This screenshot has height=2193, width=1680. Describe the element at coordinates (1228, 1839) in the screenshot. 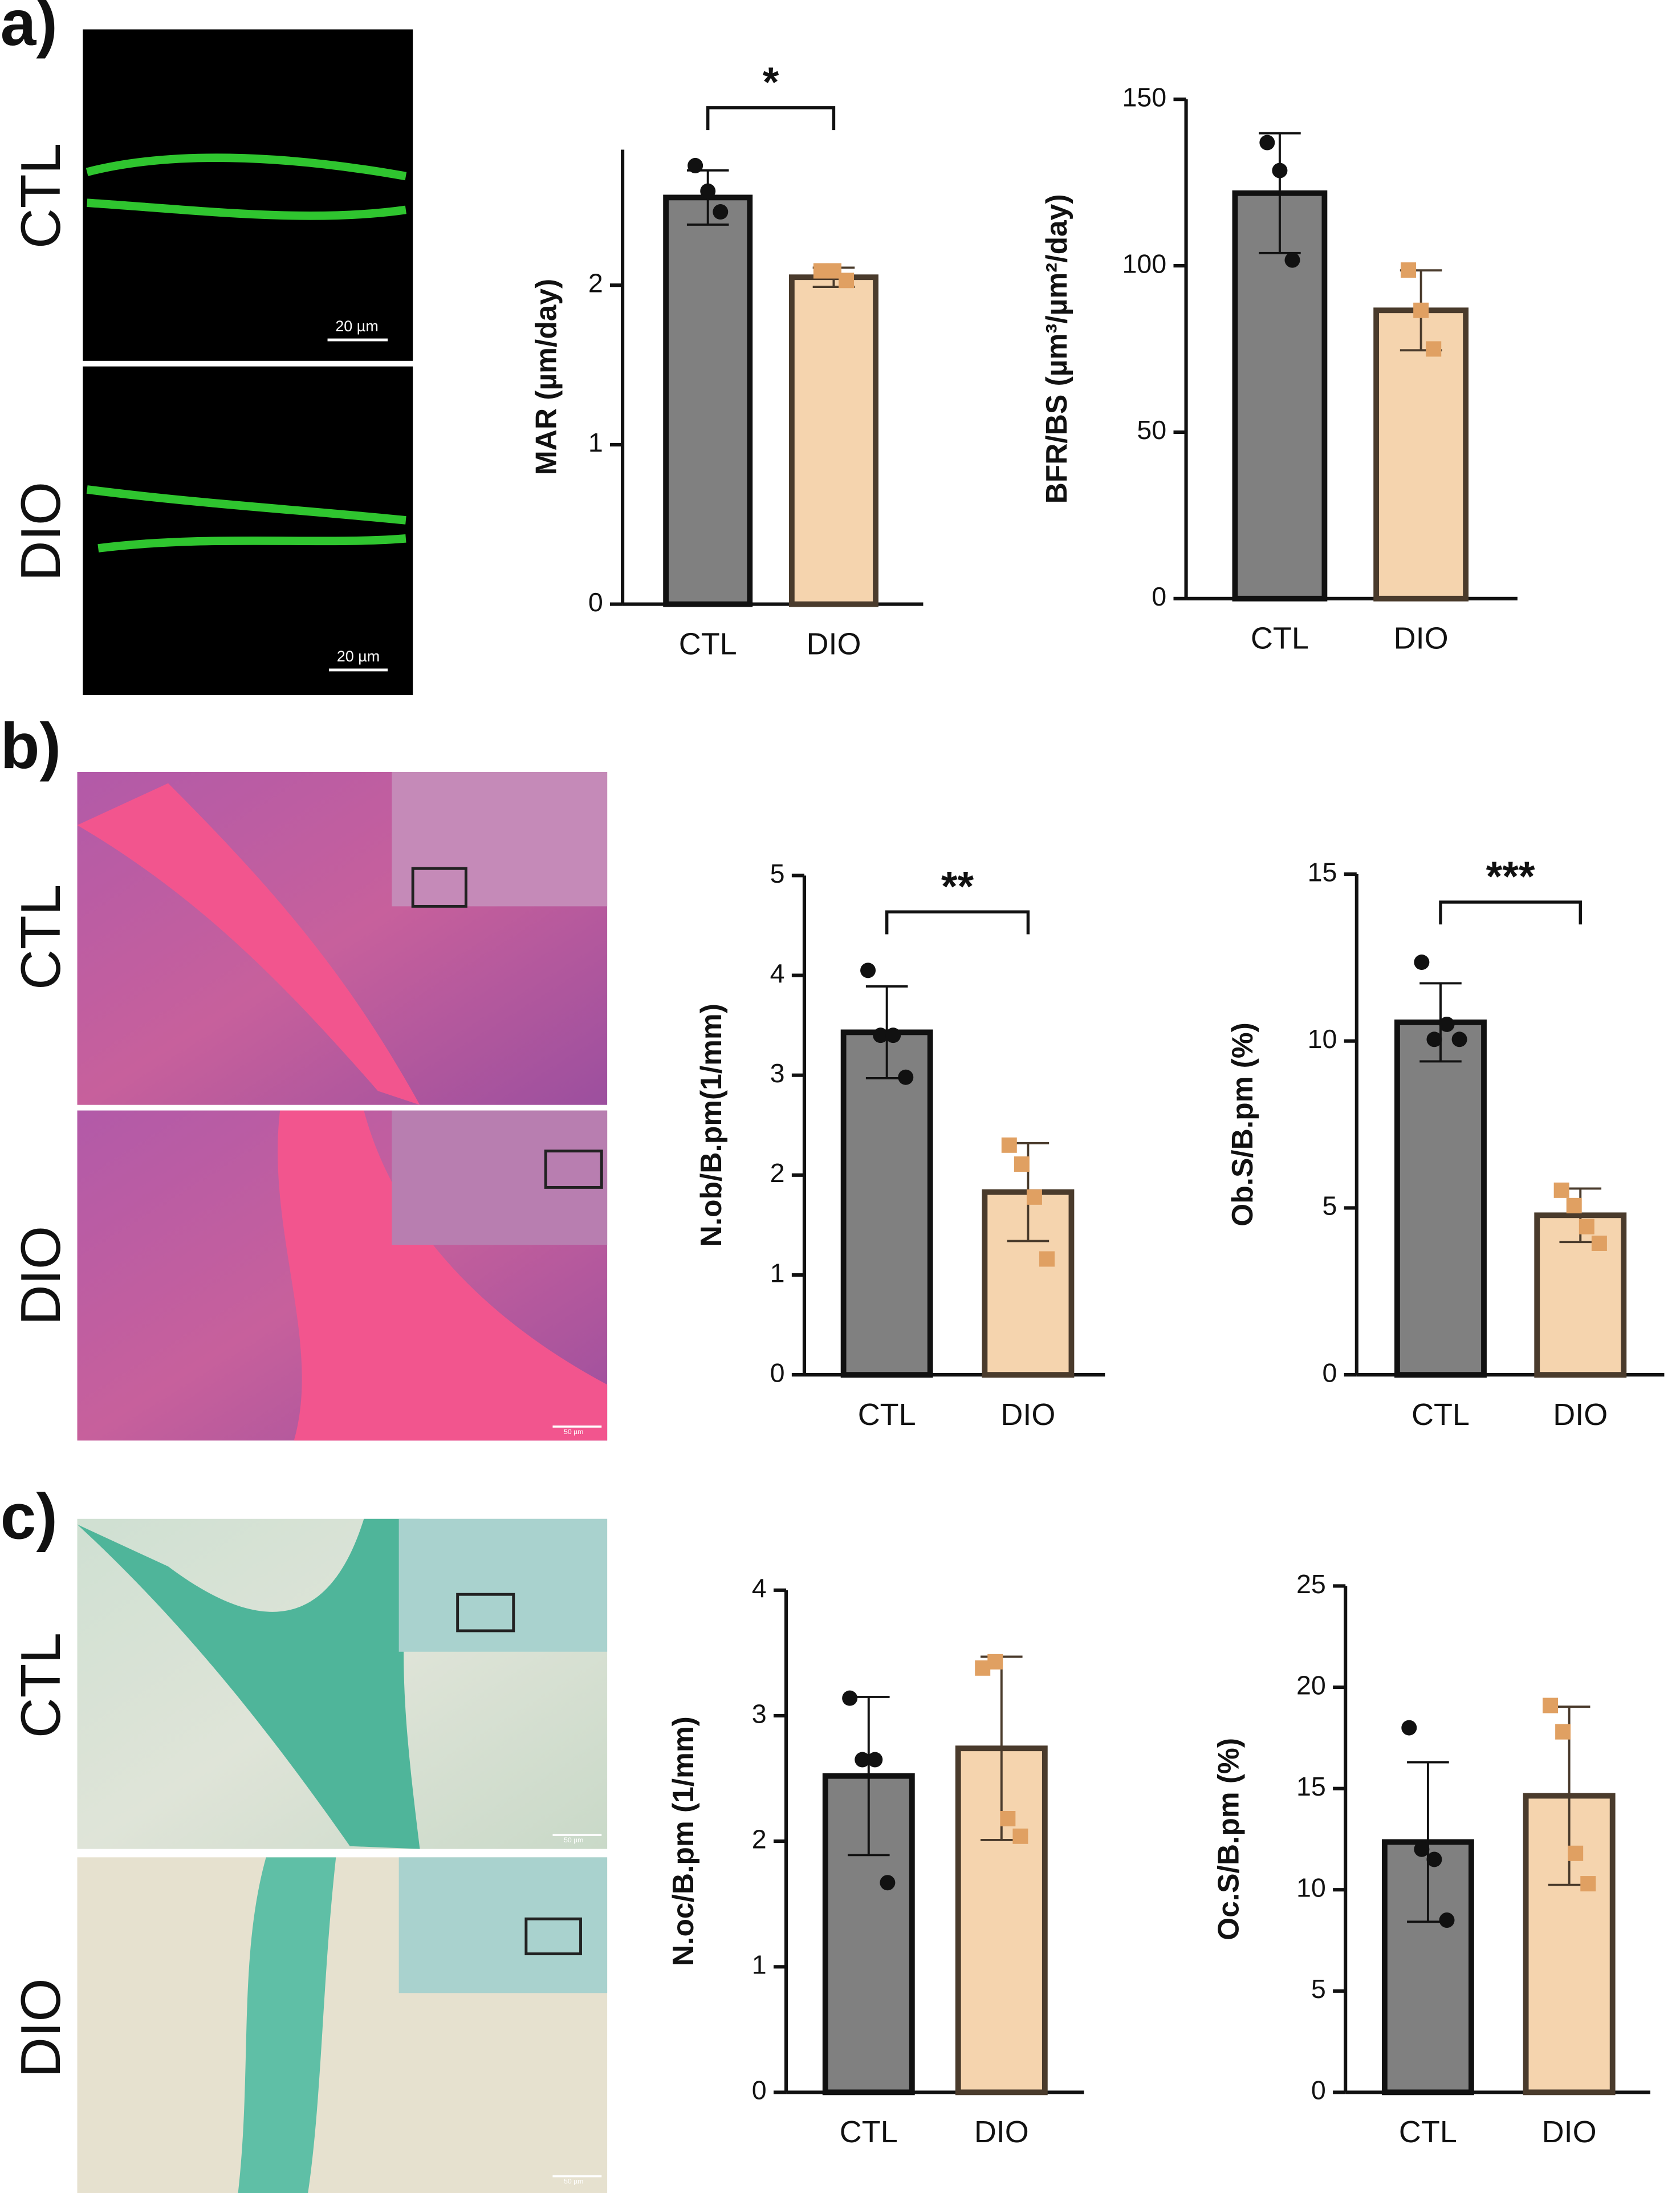

I see `y-axis-label: Oc.S/B.pm (%)` at that location.